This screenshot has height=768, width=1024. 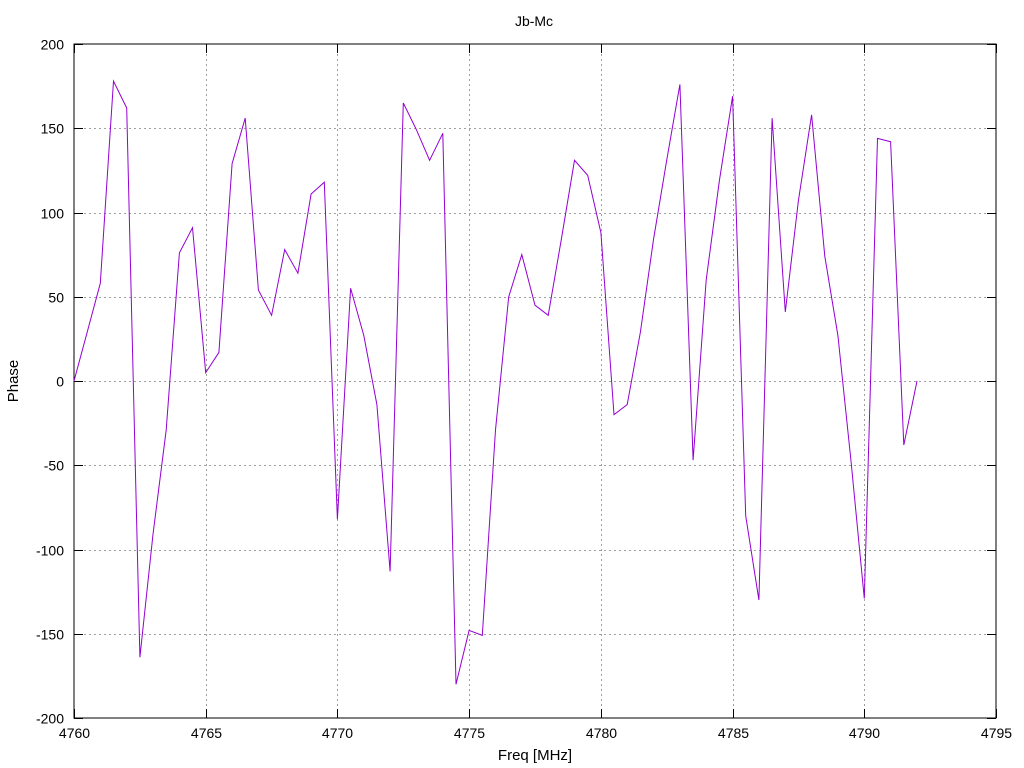 What do you see at coordinates (50, 635) in the screenshot?
I see `y-tick-label: -150` at bounding box center [50, 635].